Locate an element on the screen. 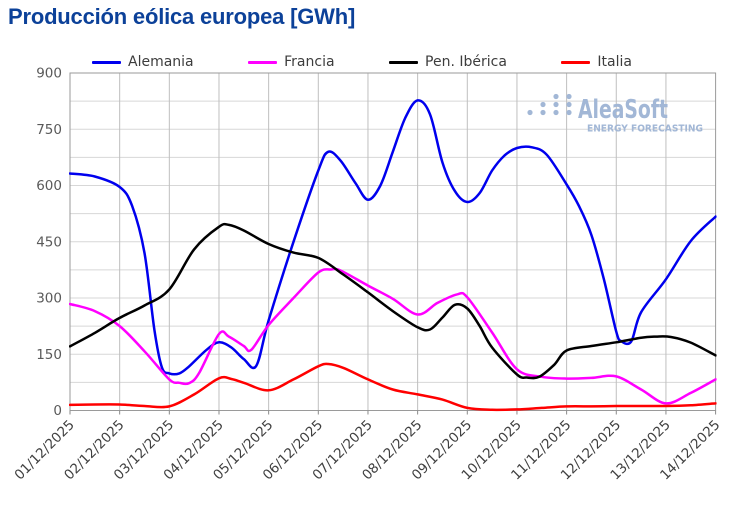  y-axis-tick-label: 450 is located at coordinates (49, 242).